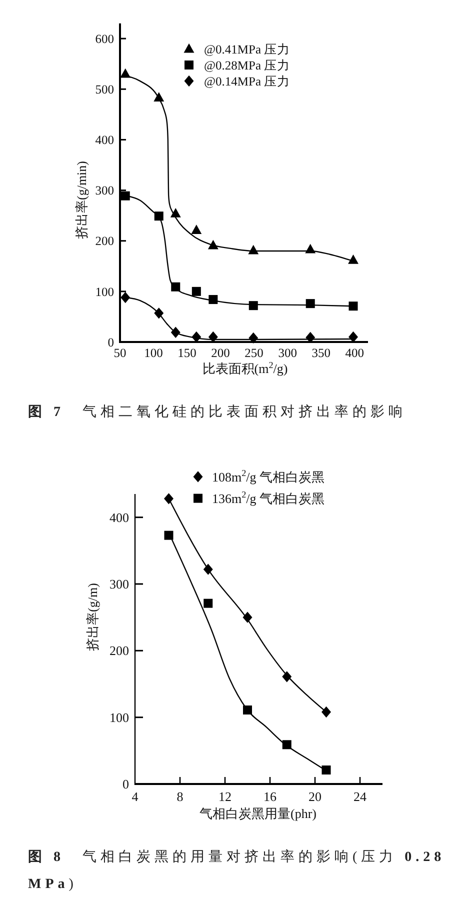  Describe the element at coordinates (354, 353) in the screenshot. I see `x-tick-label: 400` at that location.